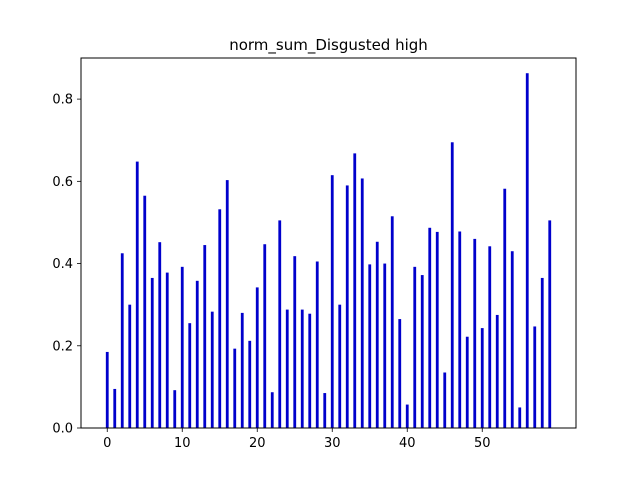 This screenshot has width=640, height=480. I want to click on x-tick-label: 20, so click(257, 443).